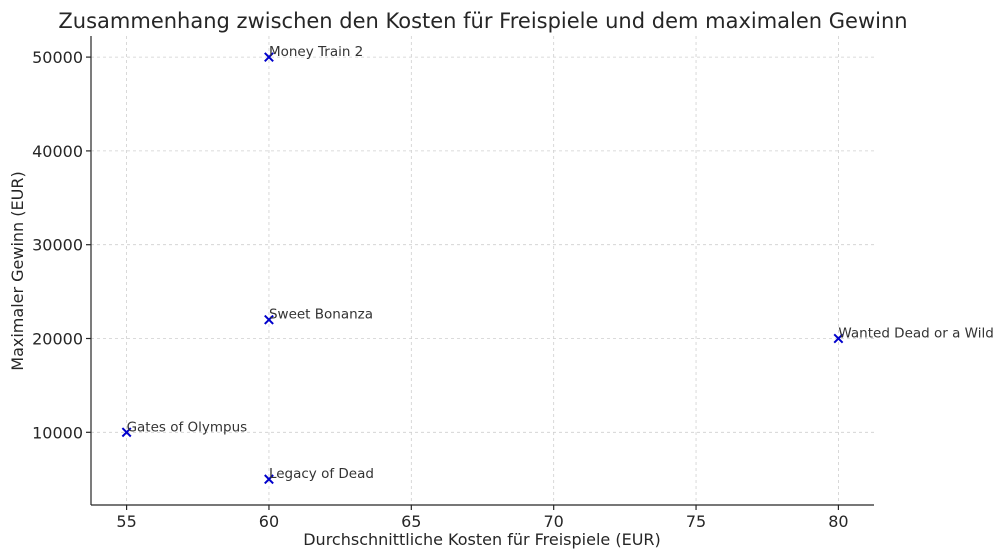  I want to click on x-tick-label: 75, so click(696, 521).